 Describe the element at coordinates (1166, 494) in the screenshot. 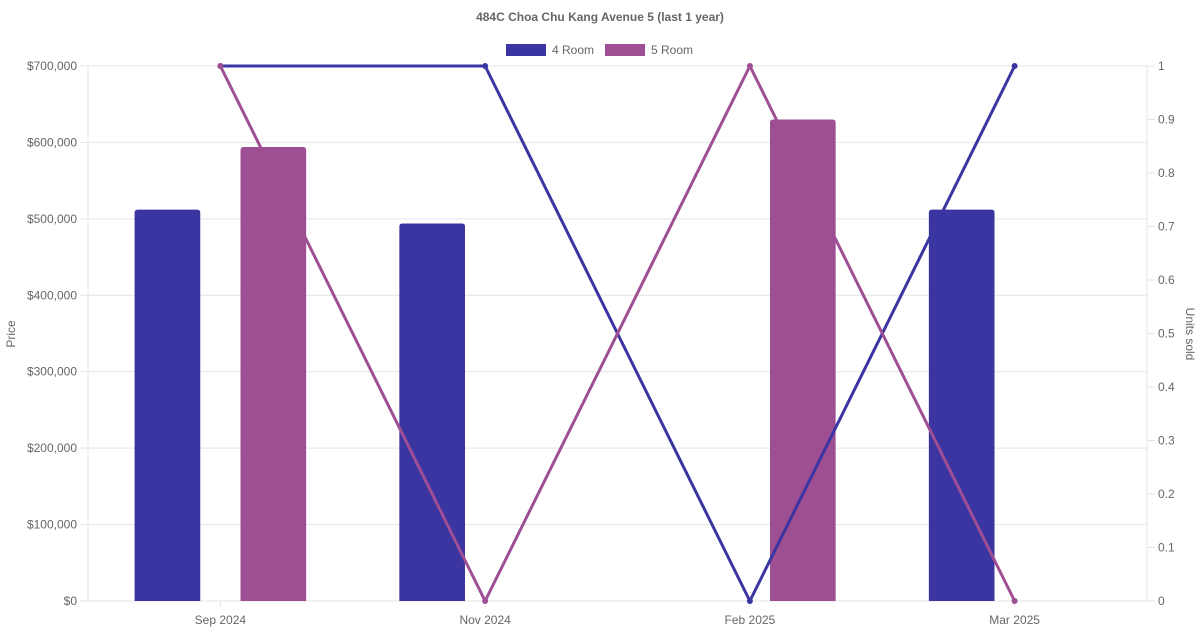

I see `right-tick-label: 0.2` at that location.